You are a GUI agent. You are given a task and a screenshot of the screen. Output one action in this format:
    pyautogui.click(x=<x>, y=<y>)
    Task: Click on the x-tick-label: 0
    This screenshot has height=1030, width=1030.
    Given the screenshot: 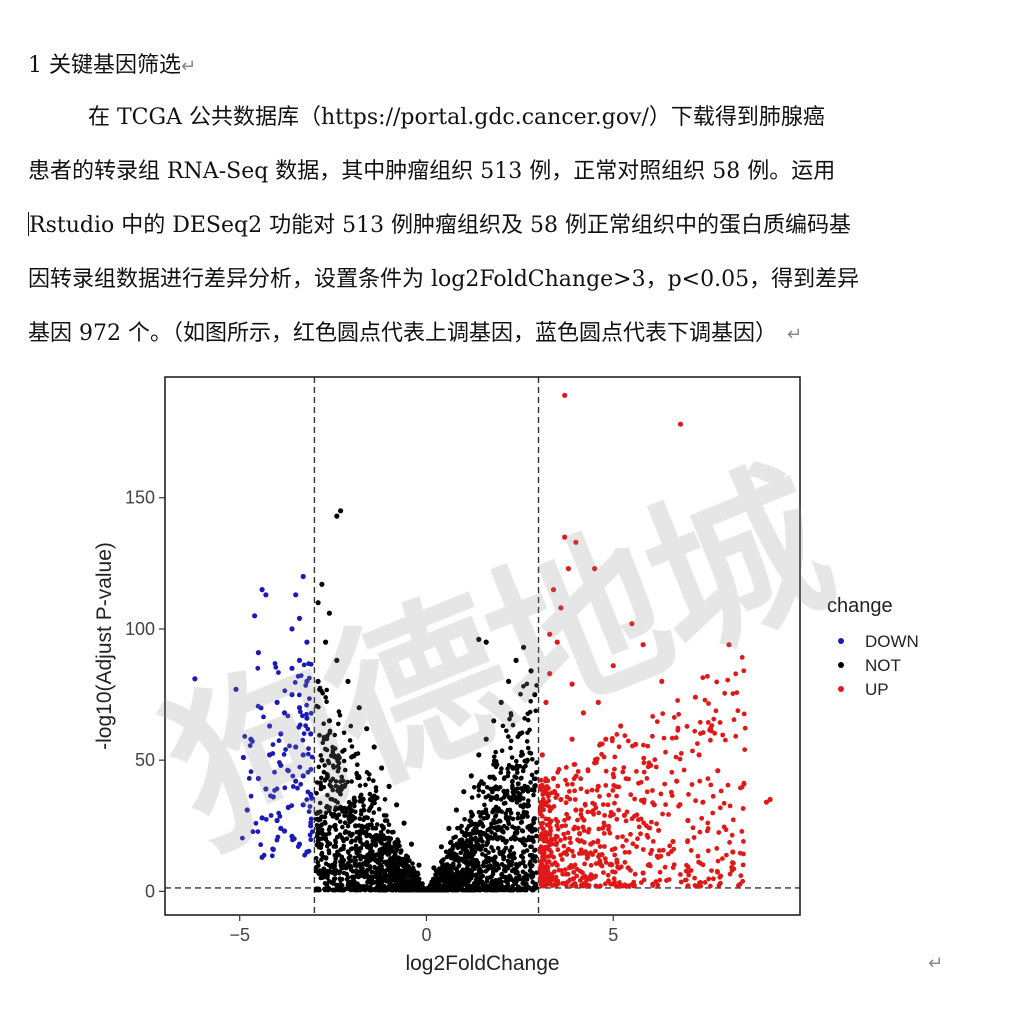 What is the action you would take?
    pyautogui.click(x=426, y=935)
    